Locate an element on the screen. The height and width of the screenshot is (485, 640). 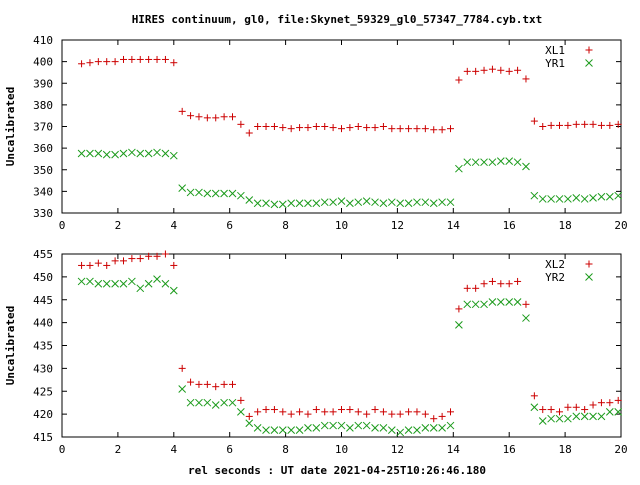
y-tick-label: 455 is located at coordinates (43, 254).